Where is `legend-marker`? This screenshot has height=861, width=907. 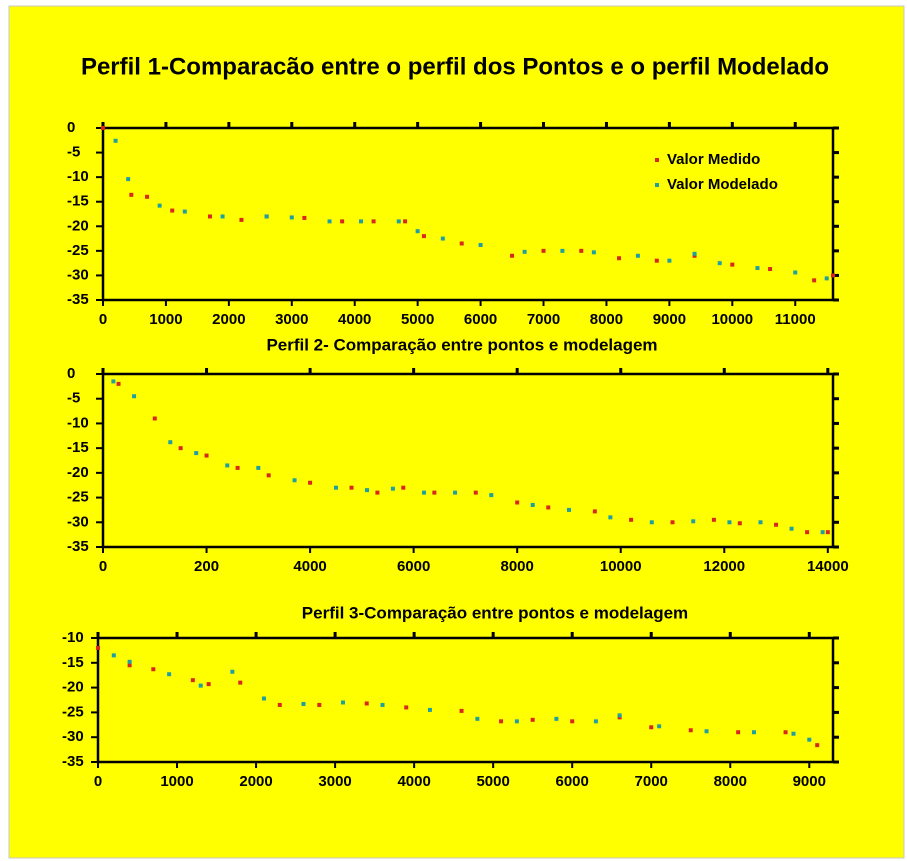 legend-marker is located at coordinates (657, 160).